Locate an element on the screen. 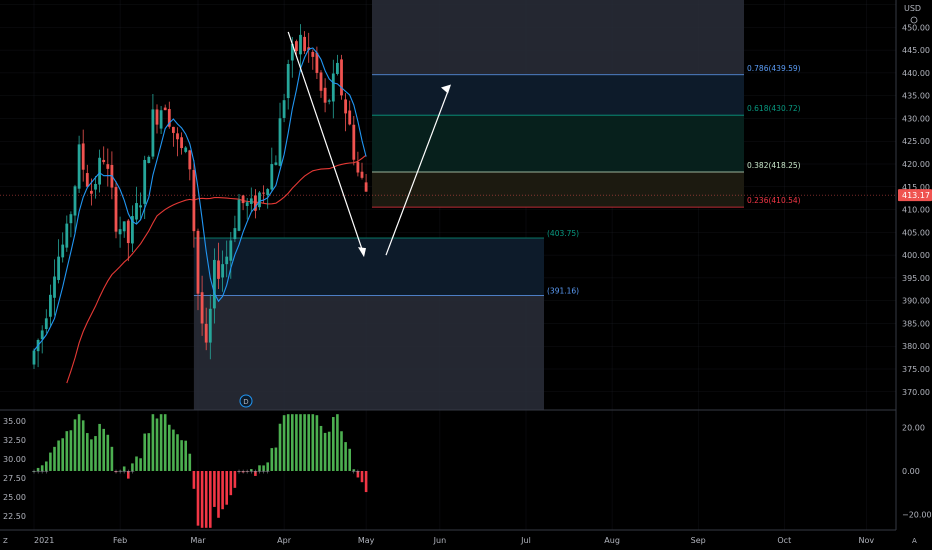  range-bottom-label: (391.16) is located at coordinates (563, 290).